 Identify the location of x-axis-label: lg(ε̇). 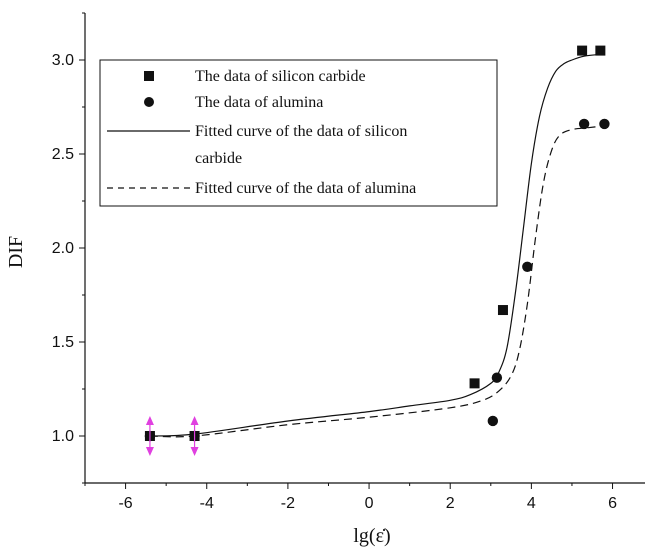
(371, 536).